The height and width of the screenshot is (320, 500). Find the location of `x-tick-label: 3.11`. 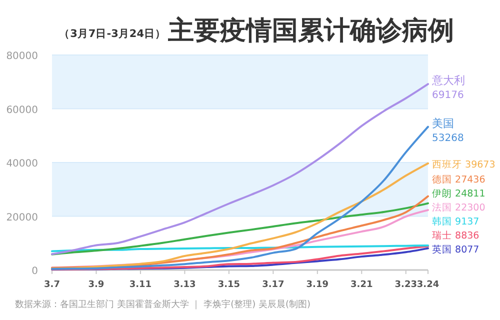

x-tick-label: 3.11 is located at coordinates (140, 285).